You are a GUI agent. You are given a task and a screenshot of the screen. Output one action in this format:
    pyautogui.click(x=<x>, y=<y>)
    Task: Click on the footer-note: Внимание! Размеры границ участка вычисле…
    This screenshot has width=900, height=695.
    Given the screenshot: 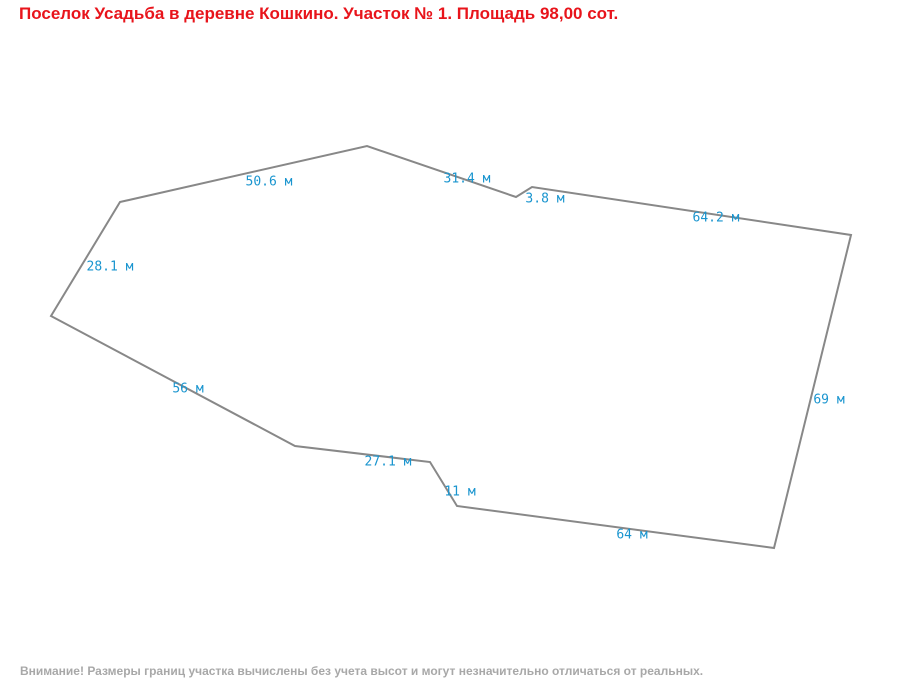 What is the action you would take?
    pyautogui.click(x=361, y=671)
    